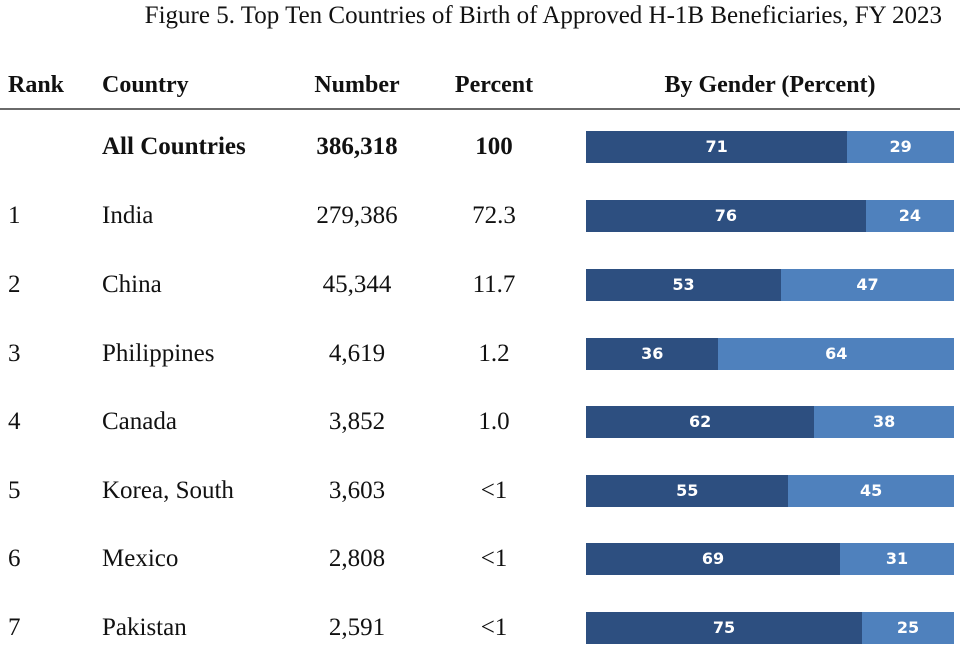 The height and width of the screenshot is (648, 960). What do you see at coordinates (174, 146) in the screenshot?
I see `country-cell: All Countries` at bounding box center [174, 146].